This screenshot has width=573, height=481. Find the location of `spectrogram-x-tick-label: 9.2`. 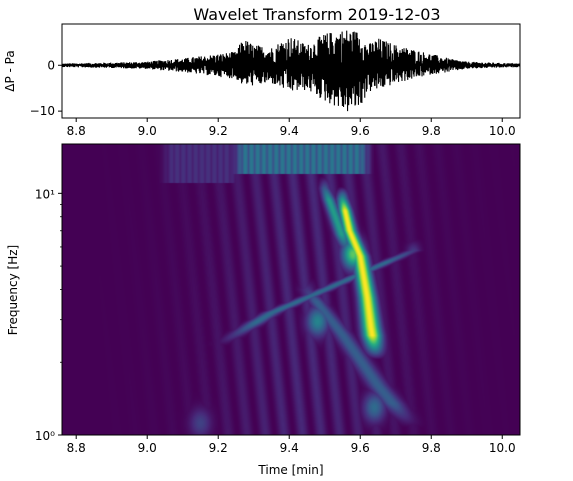

spectrogram-x-tick-label: 9.2 is located at coordinates (218, 448).